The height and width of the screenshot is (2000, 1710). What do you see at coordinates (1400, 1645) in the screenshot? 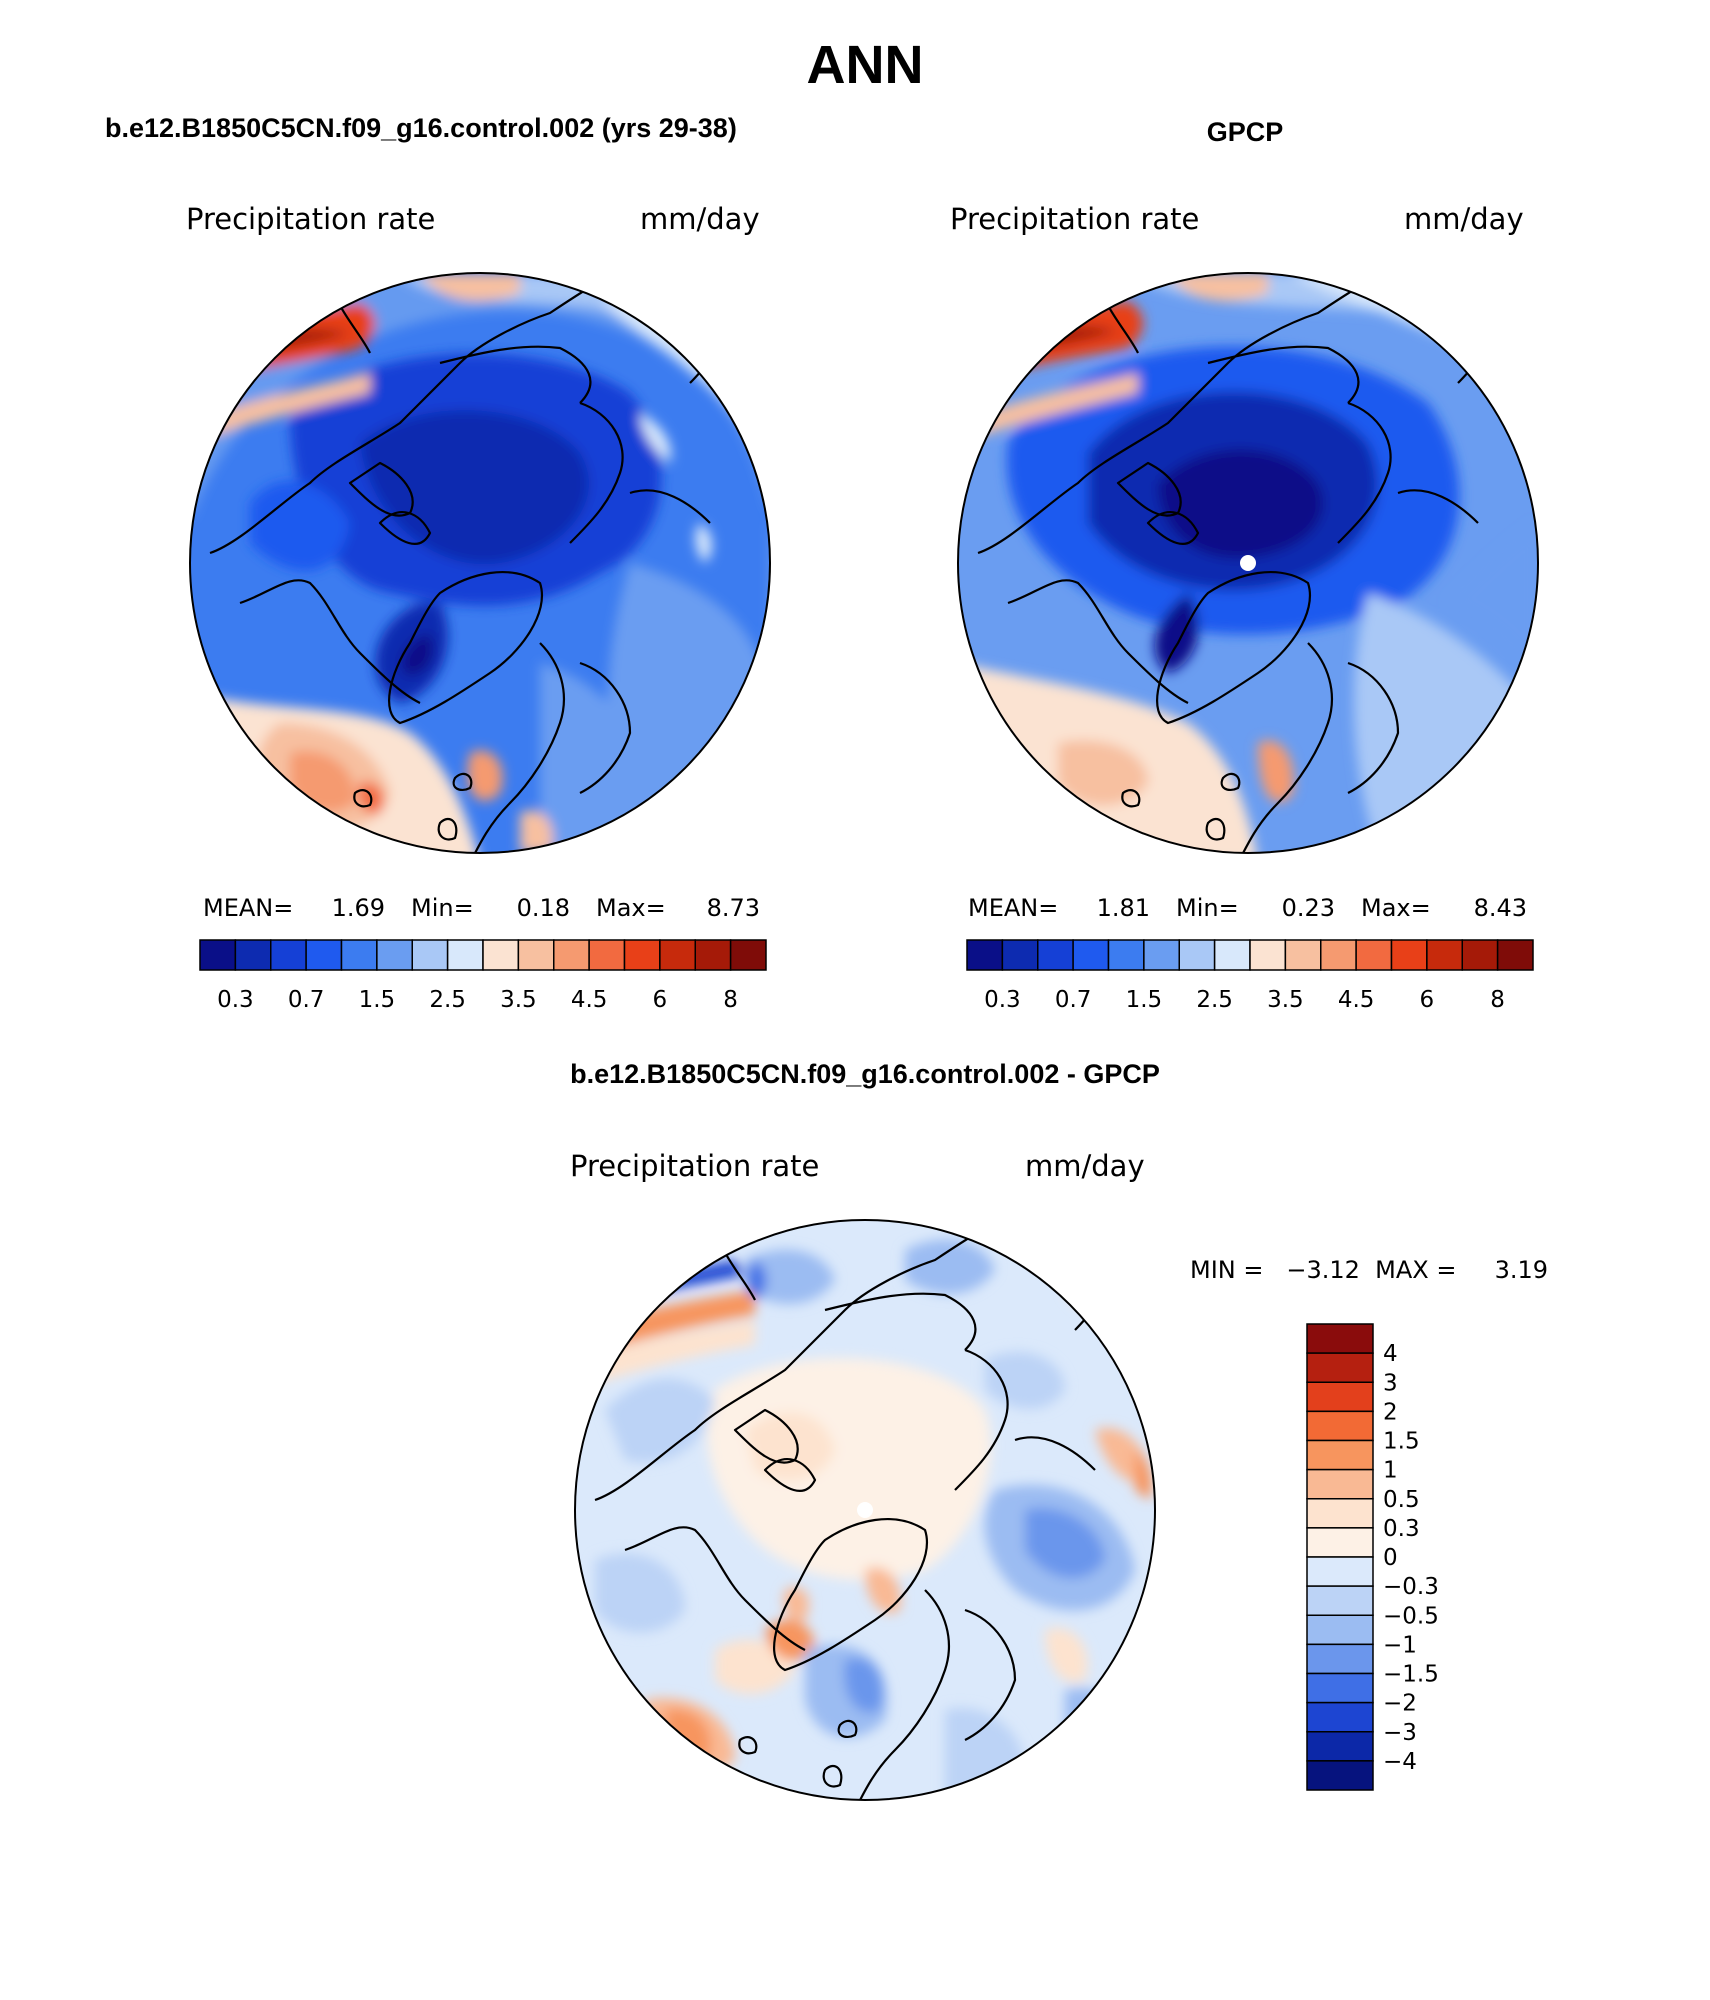
I see `colorbar-tick-label: −1` at bounding box center [1400, 1645].